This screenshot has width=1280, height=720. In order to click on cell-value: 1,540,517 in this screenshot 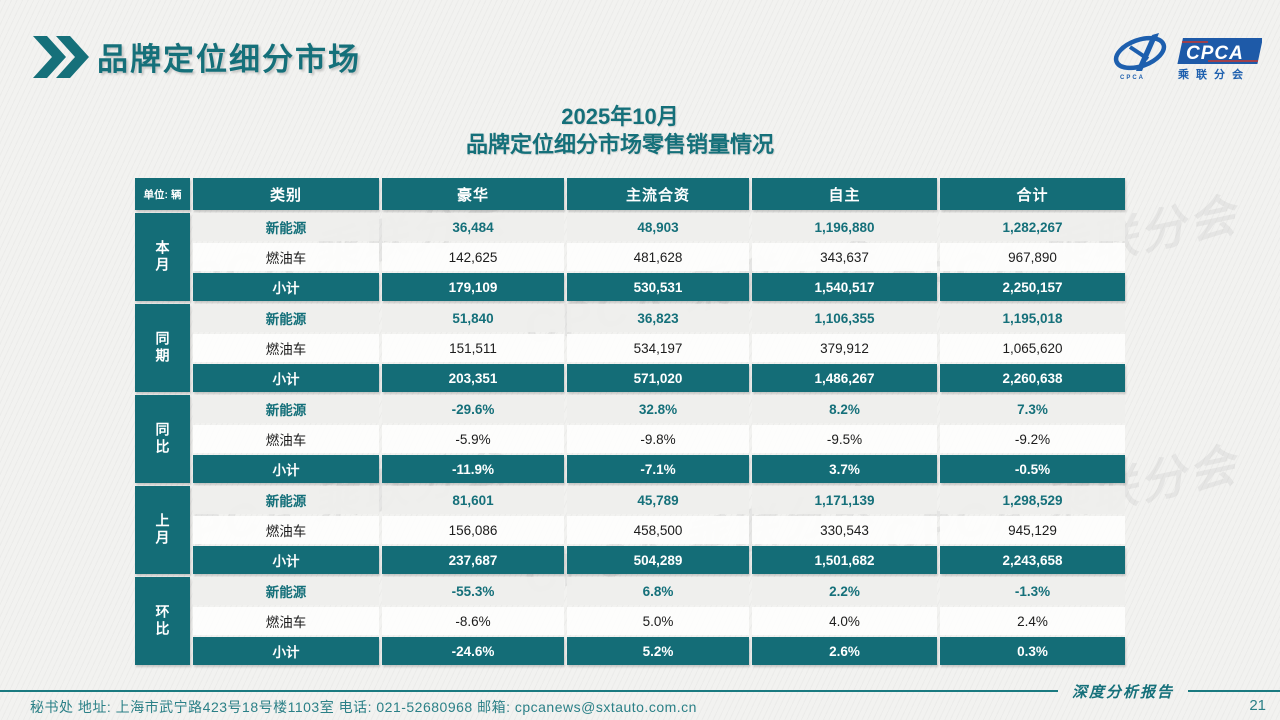, I will do `click(844, 287)`.